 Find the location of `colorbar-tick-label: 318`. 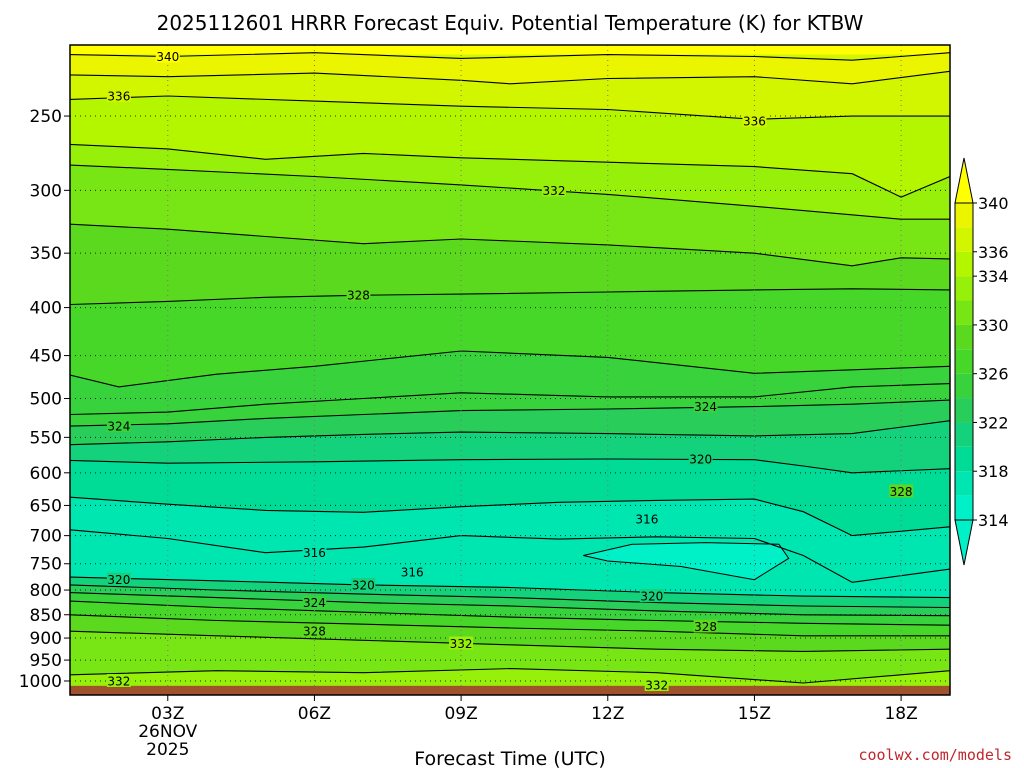

colorbar-tick-label: 318 is located at coordinates (993, 471).